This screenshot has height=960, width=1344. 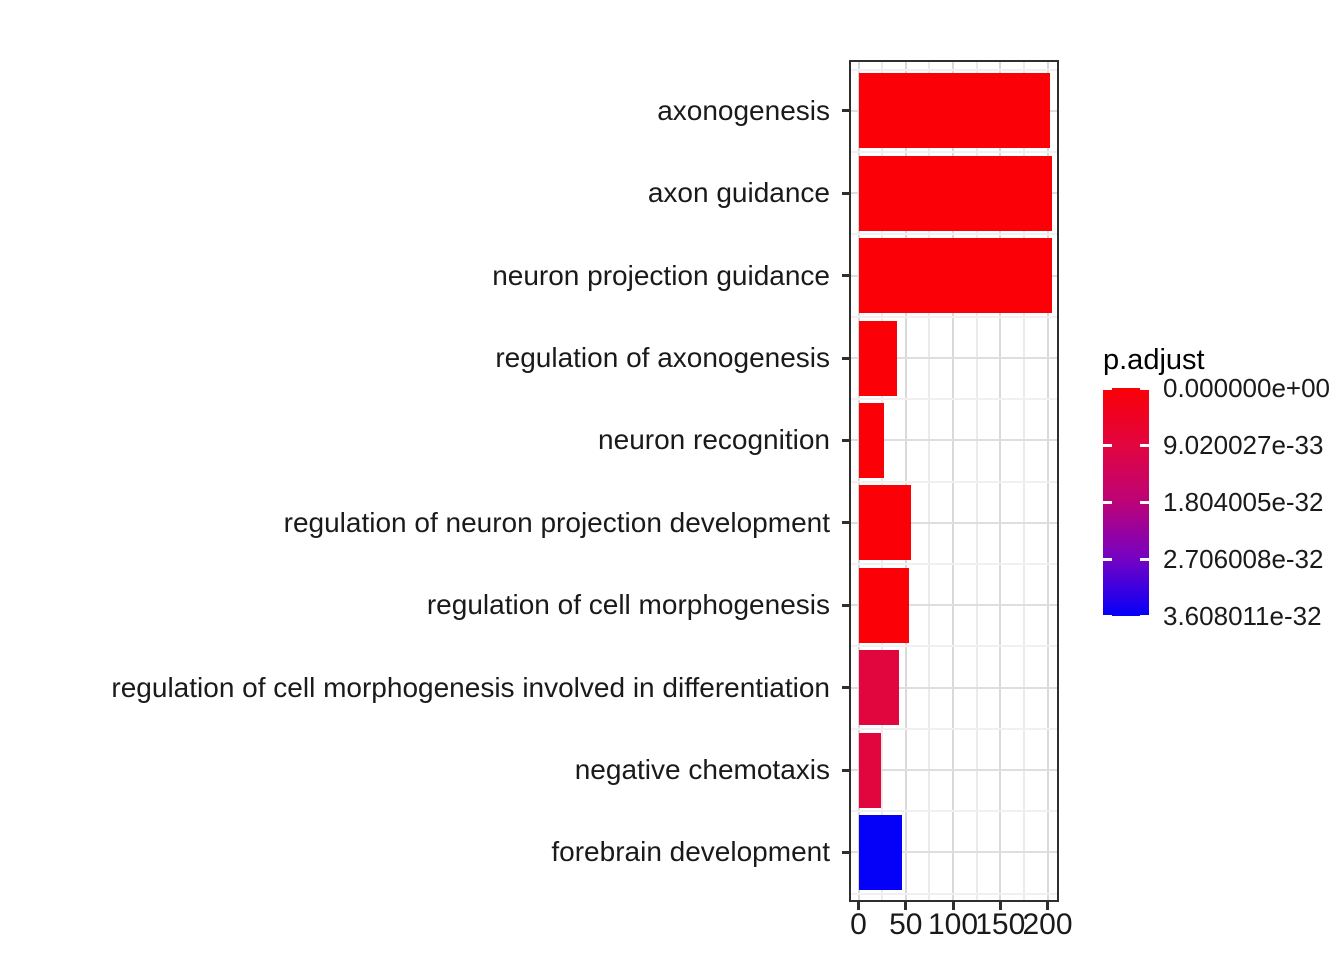 What do you see at coordinates (906, 924) in the screenshot?
I see `x-axis-tick-label: 50` at bounding box center [906, 924].